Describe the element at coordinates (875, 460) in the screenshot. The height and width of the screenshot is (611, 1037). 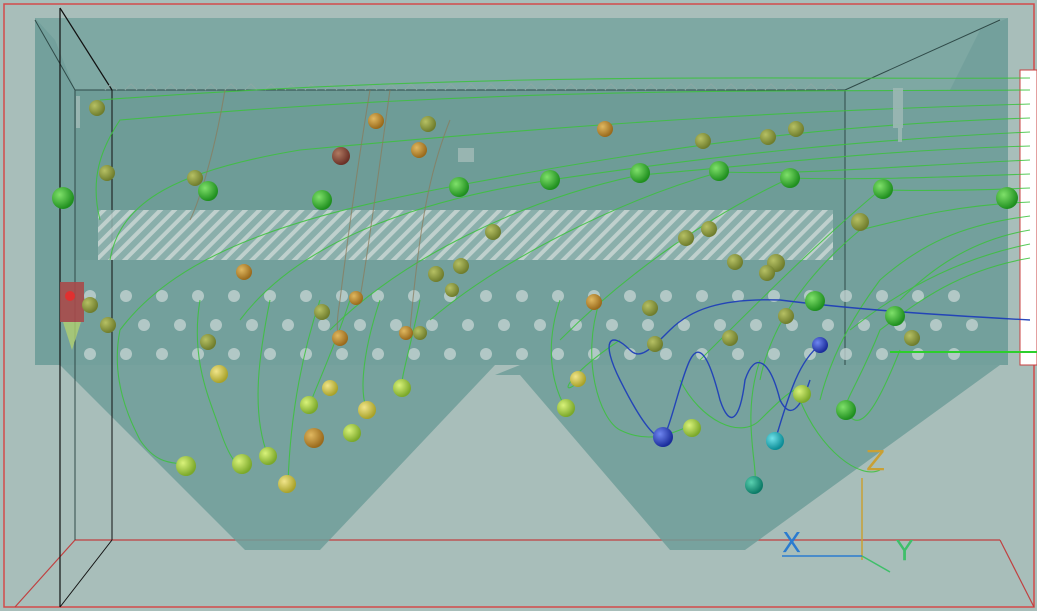
I see `axis-label-z: Z` at that location.